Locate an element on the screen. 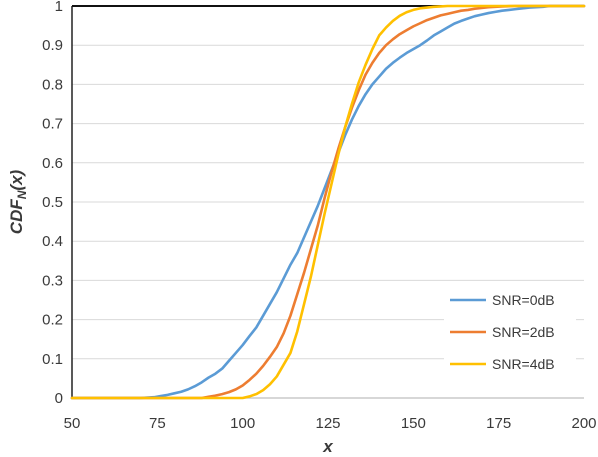 The height and width of the screenshot is (457, 598). legend-entry: SNR=0dB is located at coordinates (523, 300).